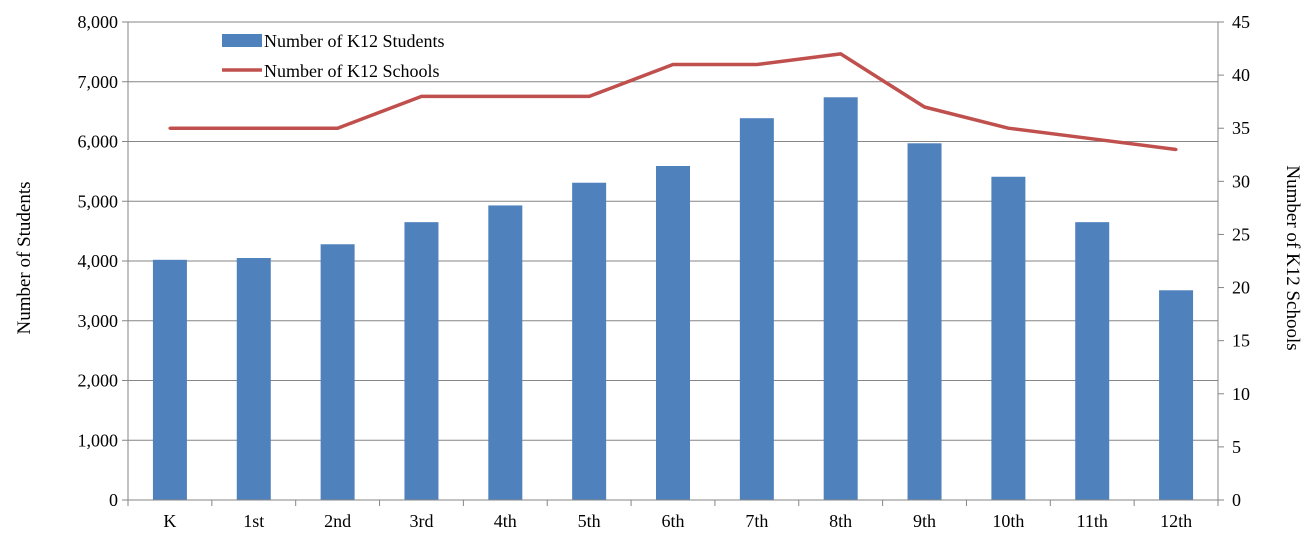 The image size is (1312, 542). I want to click on x-tick-label: 7th, so click(756, 521).